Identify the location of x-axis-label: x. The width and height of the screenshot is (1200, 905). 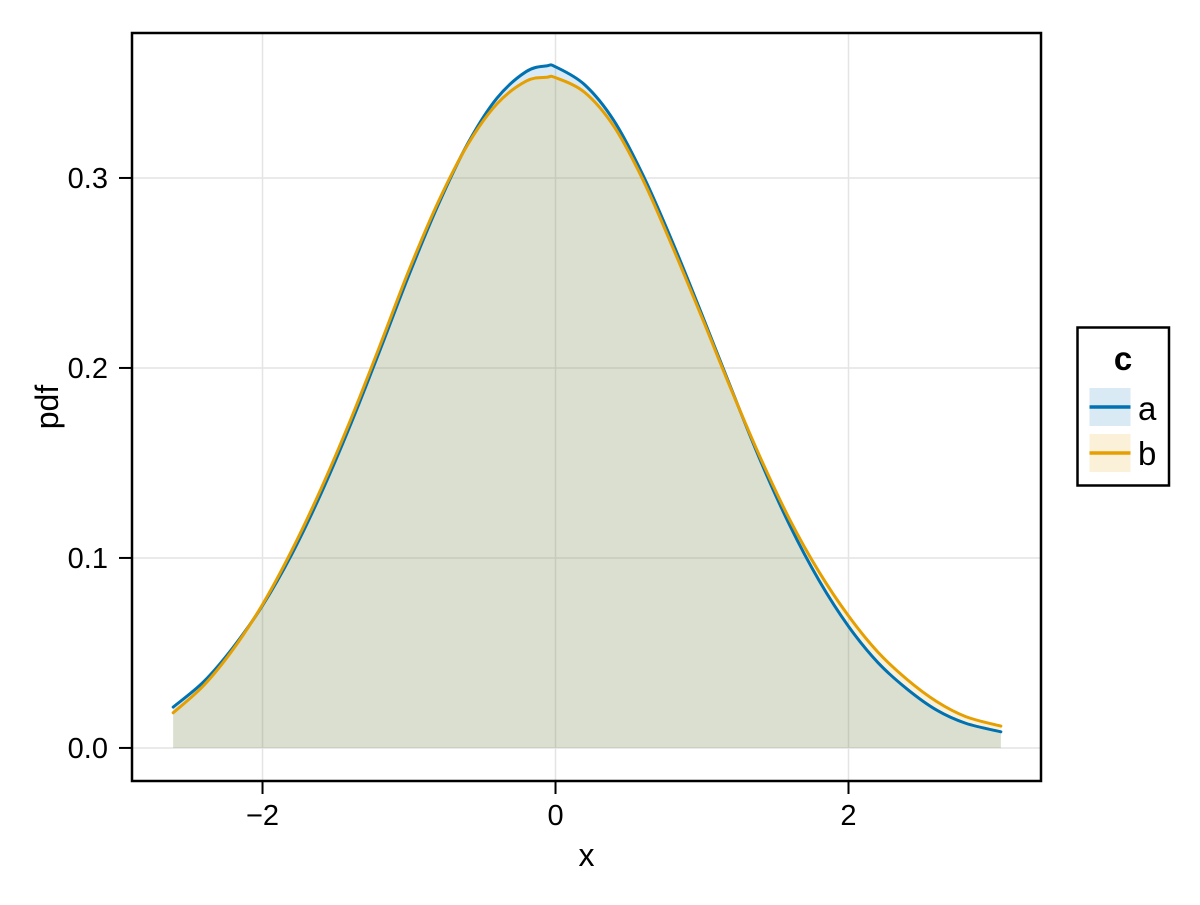
(587, 855).